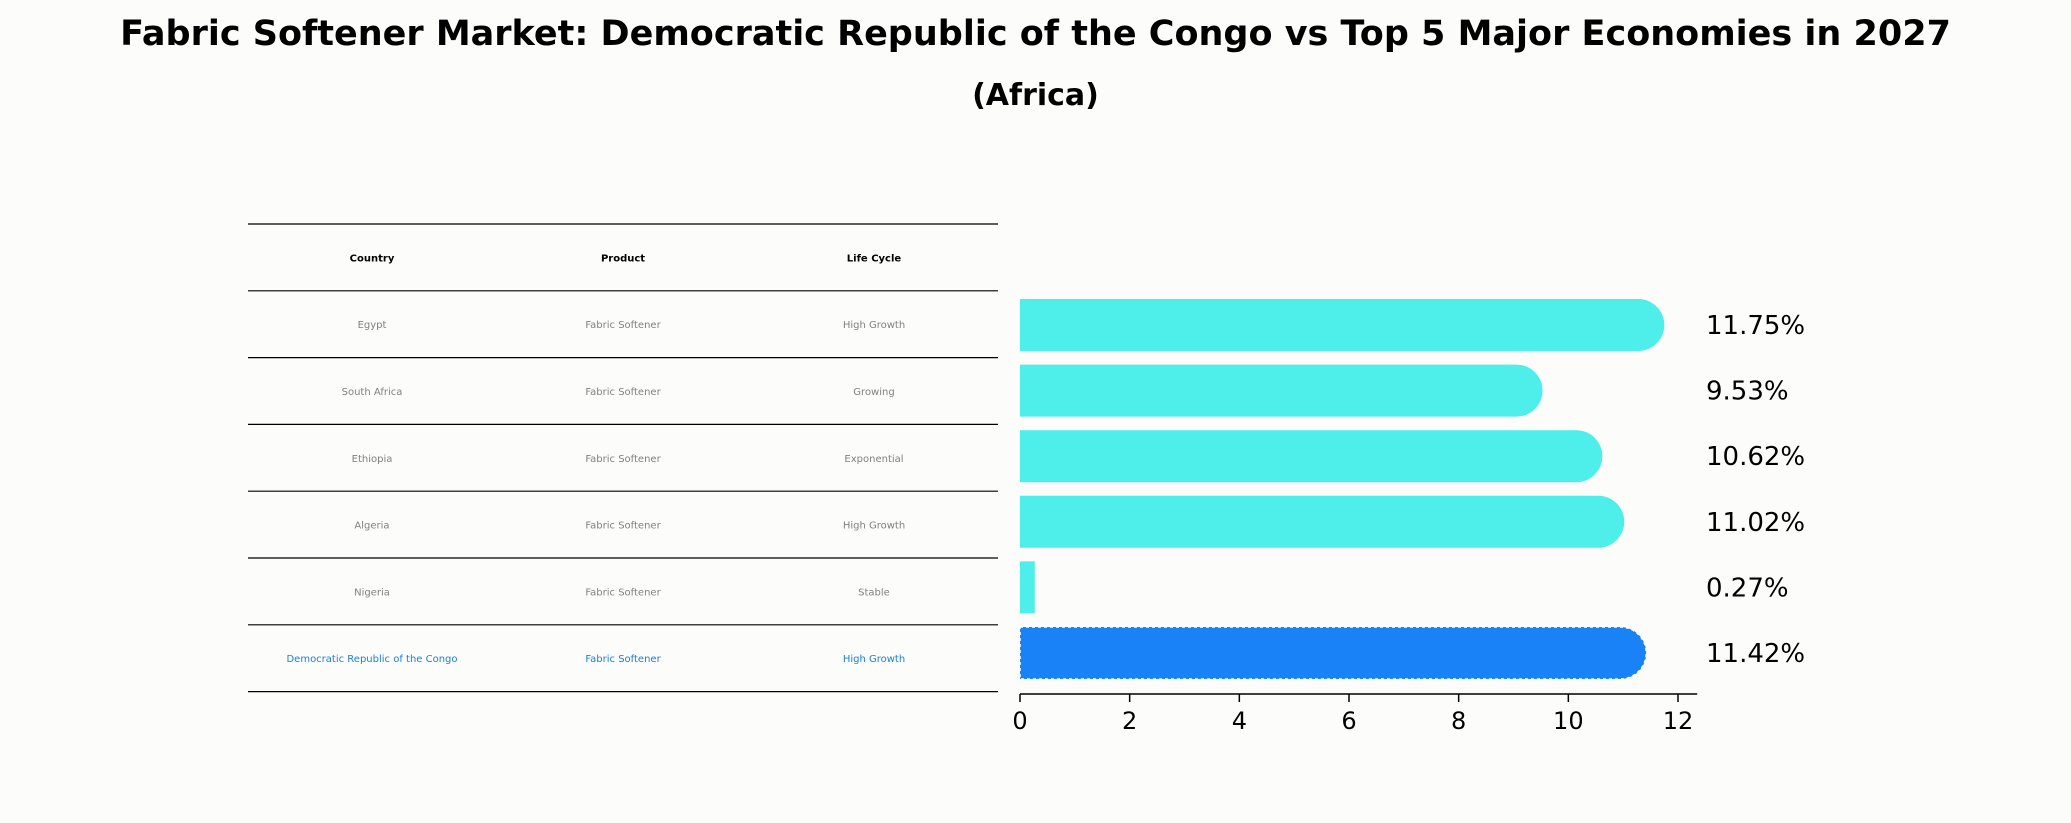  Describe the element at coordinates (1035, 95) in the screenshot. I see `chart-subtitle: (Africa)` at that location.